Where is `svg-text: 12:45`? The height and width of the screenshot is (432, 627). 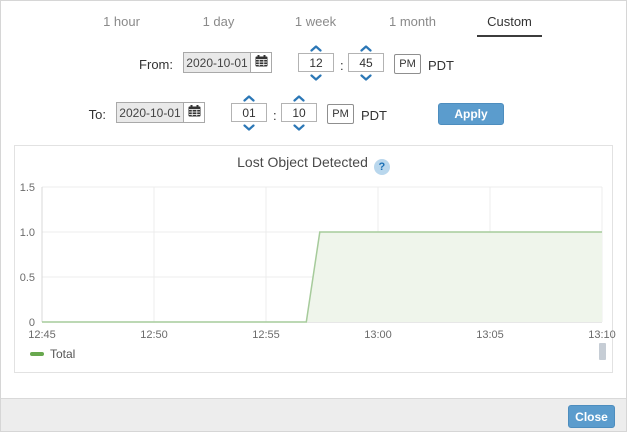
svg-text: 12:45 is located at coordinates (42, 335).